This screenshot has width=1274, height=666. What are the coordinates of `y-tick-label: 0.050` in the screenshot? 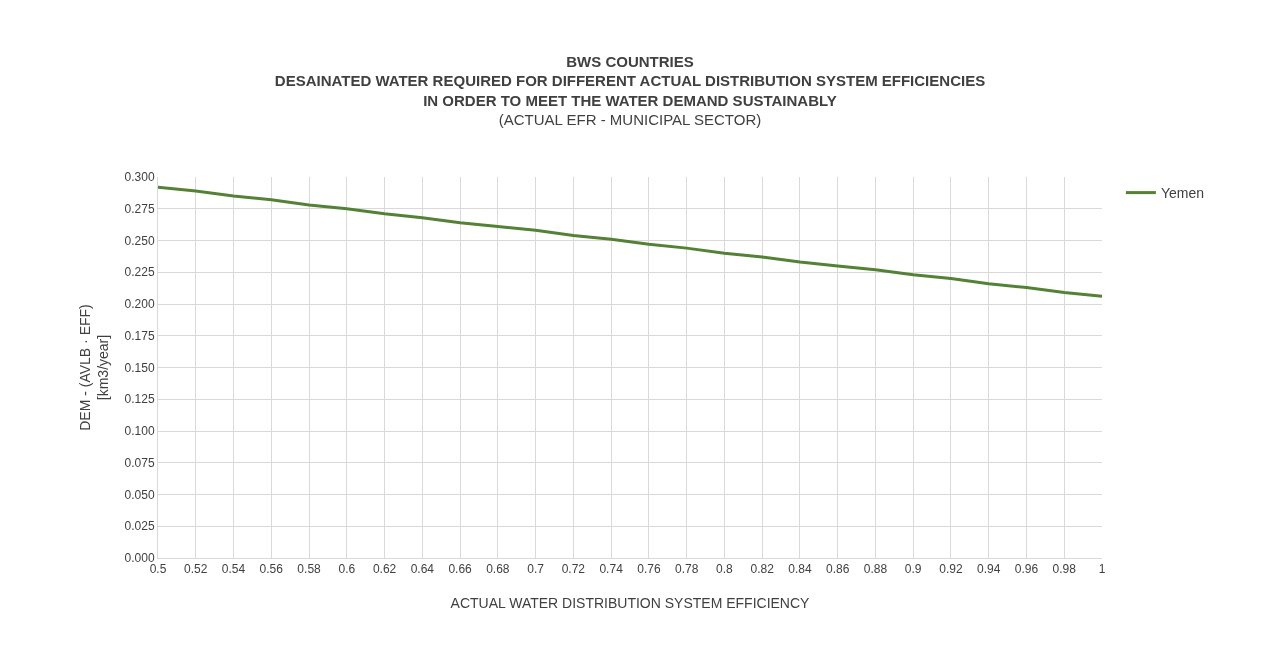 It's located at (139, 494).